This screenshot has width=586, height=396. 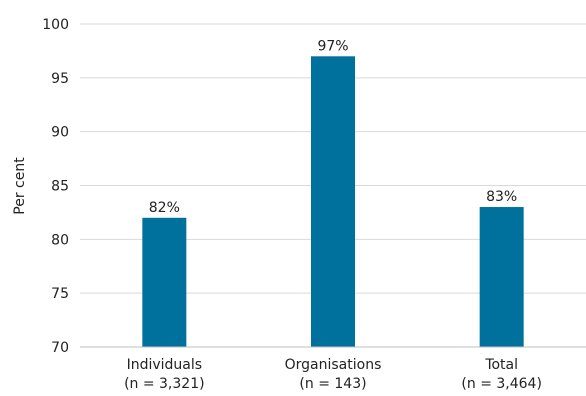 I want to click on data-label: 82%, so click(x=164, y=208).